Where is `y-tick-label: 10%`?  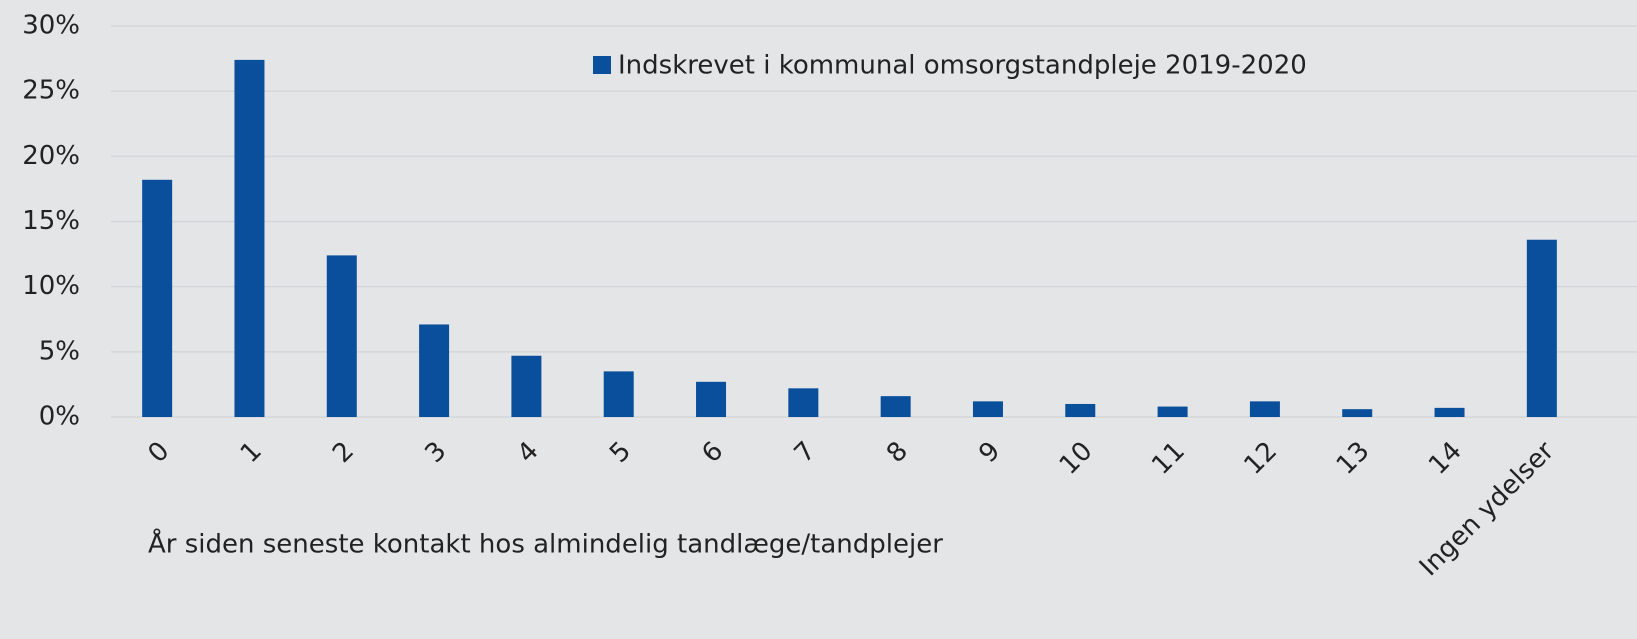
y-tick-label: 10% is located at coordinates (51, 286).